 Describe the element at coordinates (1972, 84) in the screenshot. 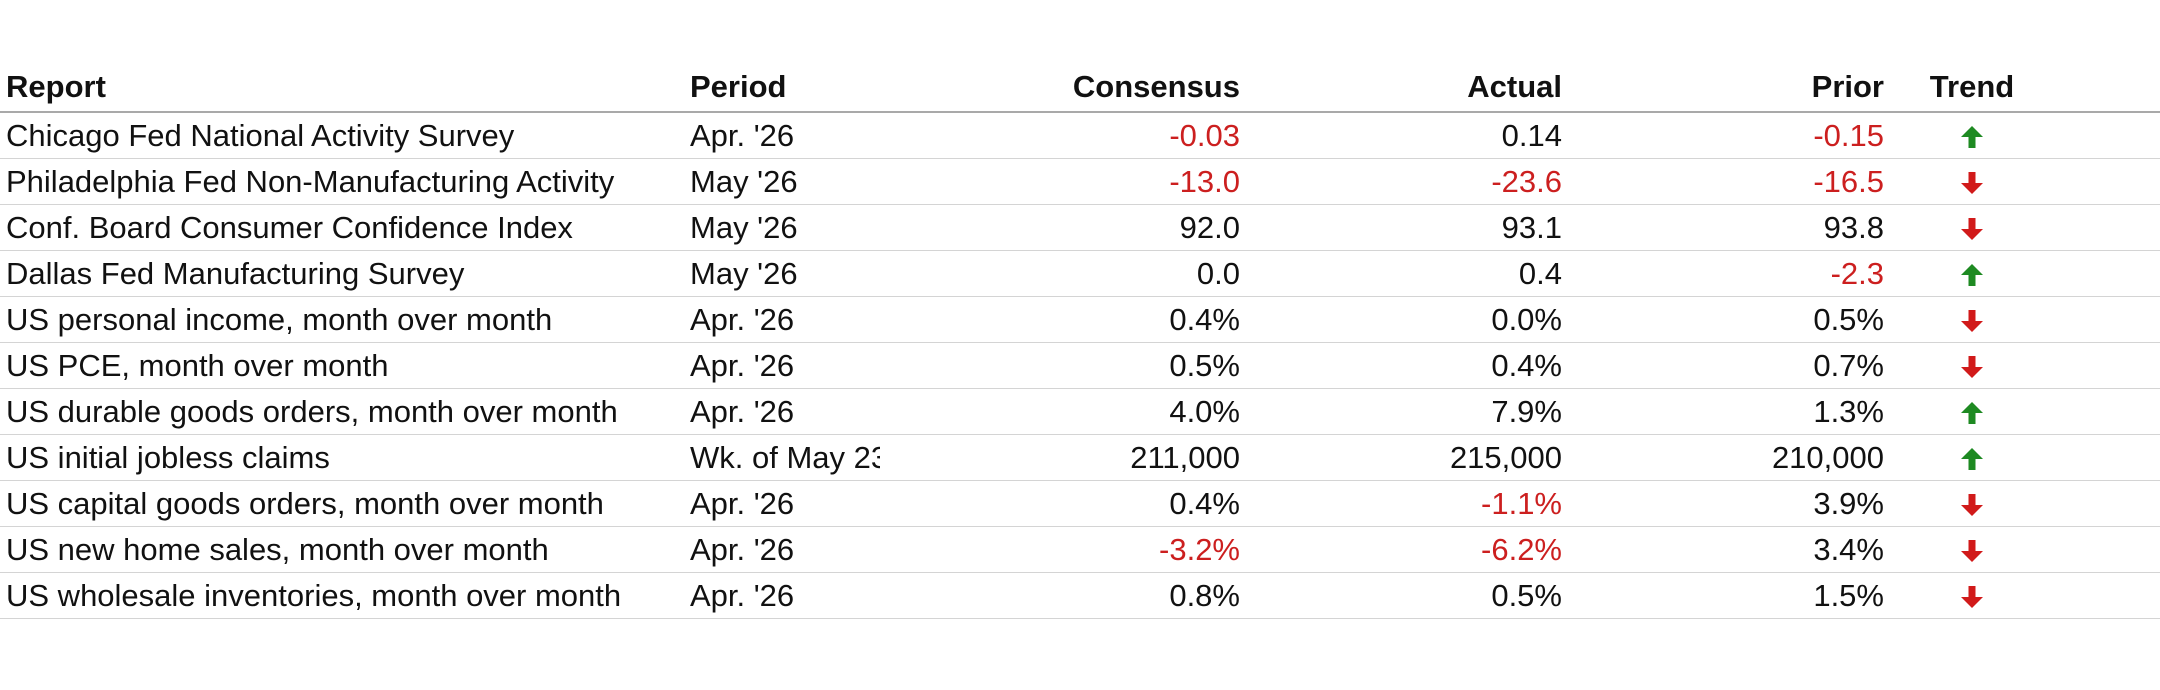

I see `column-header-trend: Trend` at that location.